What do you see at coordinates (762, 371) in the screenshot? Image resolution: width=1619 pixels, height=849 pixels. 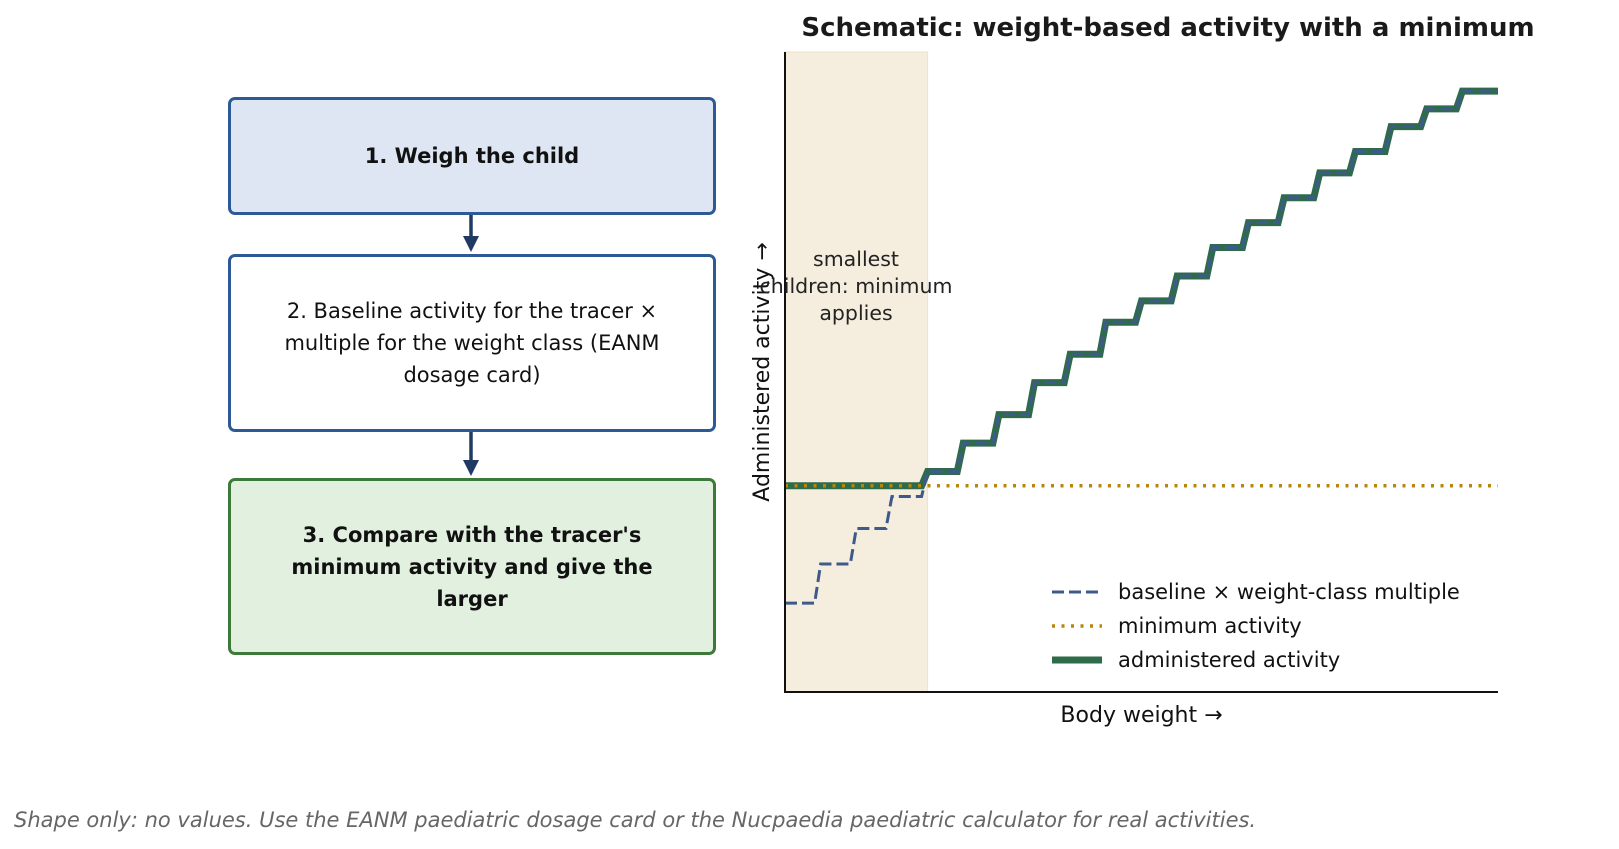 I see `y-axis-label: Administered activity →` at bounding box center [762, 371].